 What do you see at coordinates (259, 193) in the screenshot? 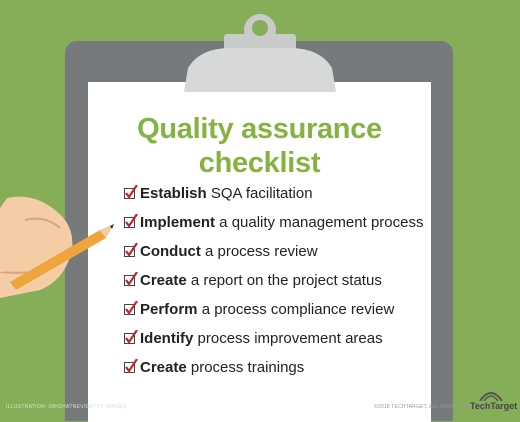
I see `checklist-item-text: SQA facilitation` at bounding box center [259, 193].